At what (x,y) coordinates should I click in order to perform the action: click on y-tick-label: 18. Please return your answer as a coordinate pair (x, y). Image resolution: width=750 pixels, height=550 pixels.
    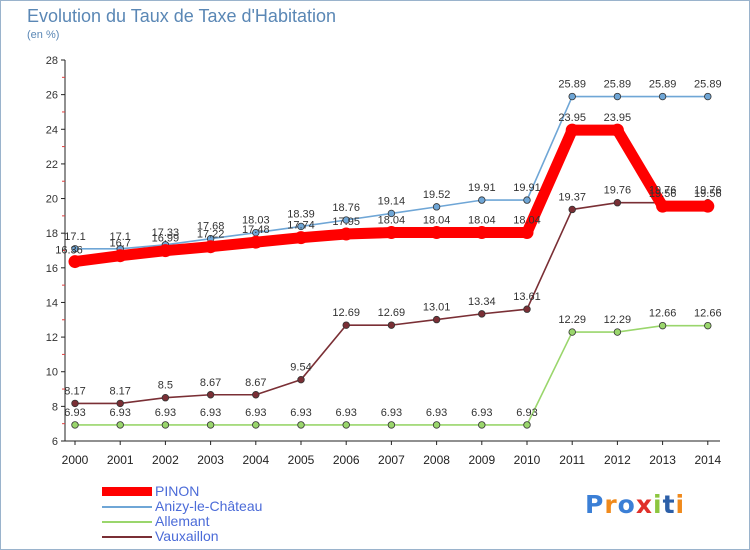
    Looking at the image, I should click on (52, 234).